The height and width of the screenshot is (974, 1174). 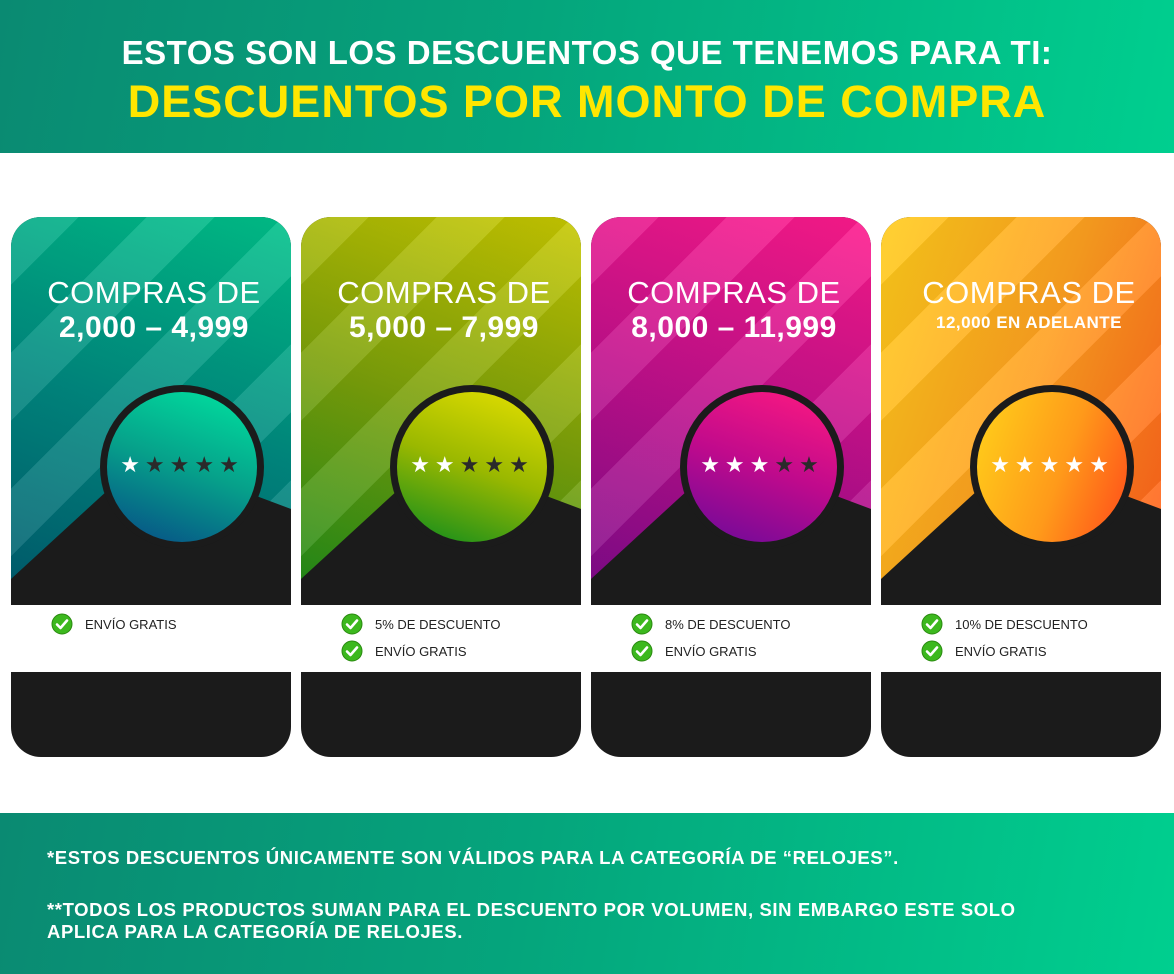 I want to click on feature-item: 5% DE DESCUENTO, so click(x=420, y=624).